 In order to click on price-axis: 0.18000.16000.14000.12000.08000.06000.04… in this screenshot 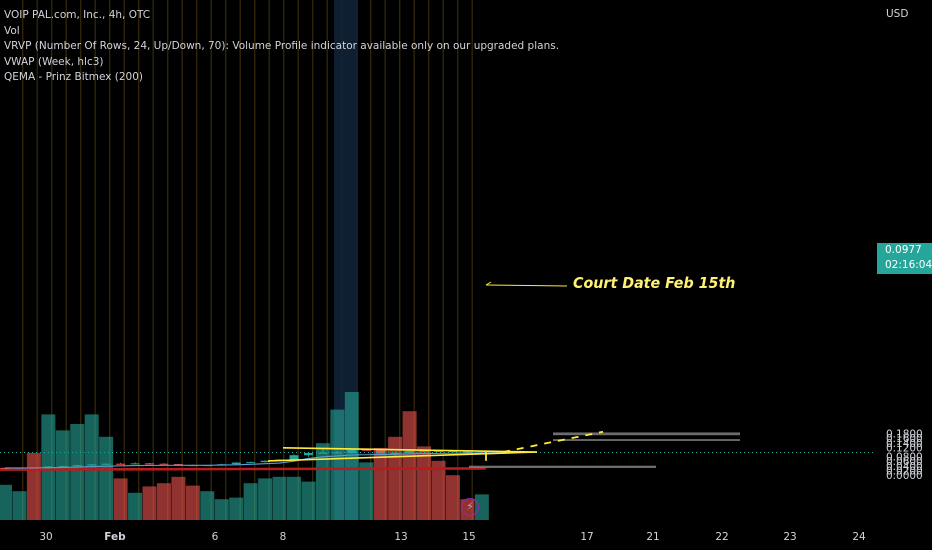, I will do `click(904, 455)`.